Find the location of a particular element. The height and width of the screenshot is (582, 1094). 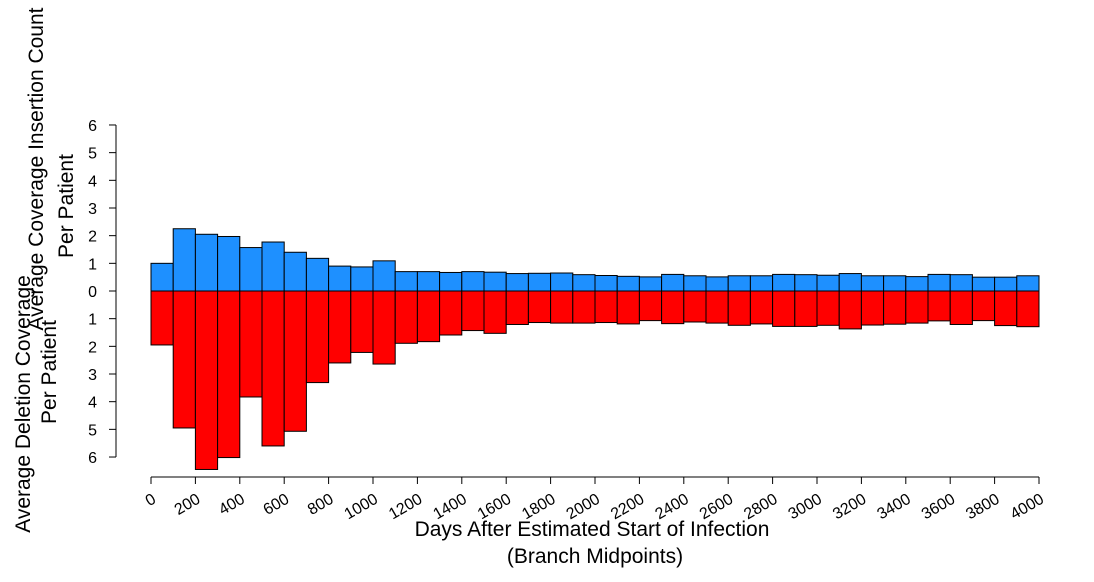

y-axis-subtitle-insertion: Per Patient is located at coordinates (66, 206).